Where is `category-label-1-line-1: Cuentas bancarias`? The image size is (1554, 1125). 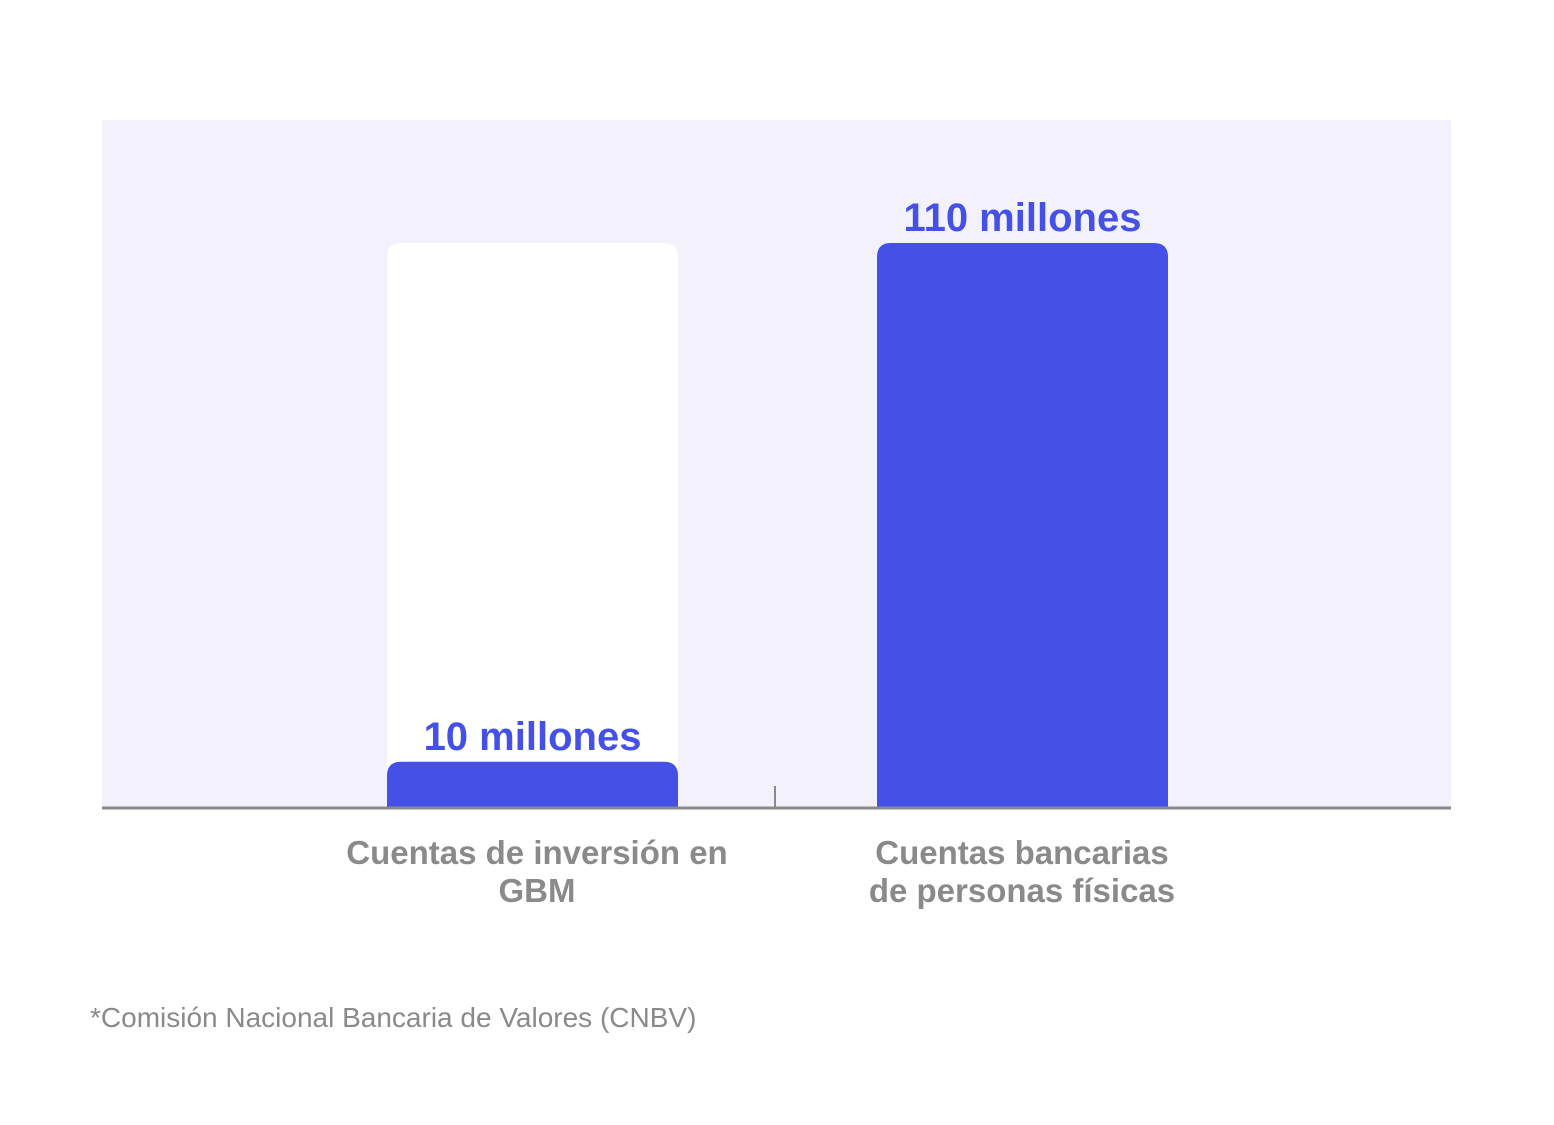 category-label-1-line-1: Cuentas bancarias is located at coordinates (1022, 852).